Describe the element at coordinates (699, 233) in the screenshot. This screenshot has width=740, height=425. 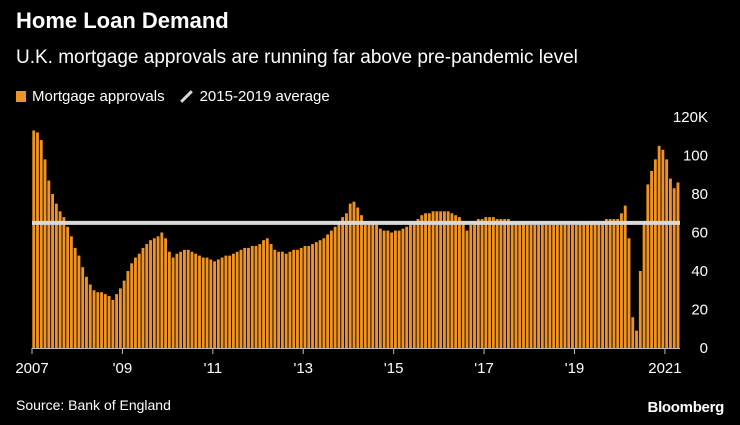
I see `y-tick-label: 60` at that location.